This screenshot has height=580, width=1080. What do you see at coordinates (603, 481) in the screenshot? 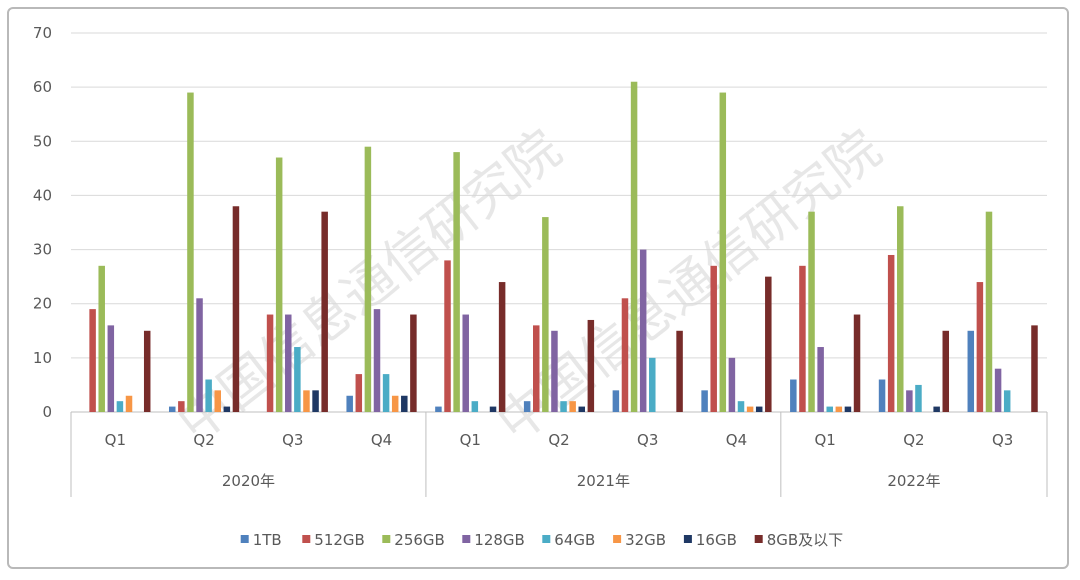
I see `x-year-label: 2021年` at bounding box center [603, 481].